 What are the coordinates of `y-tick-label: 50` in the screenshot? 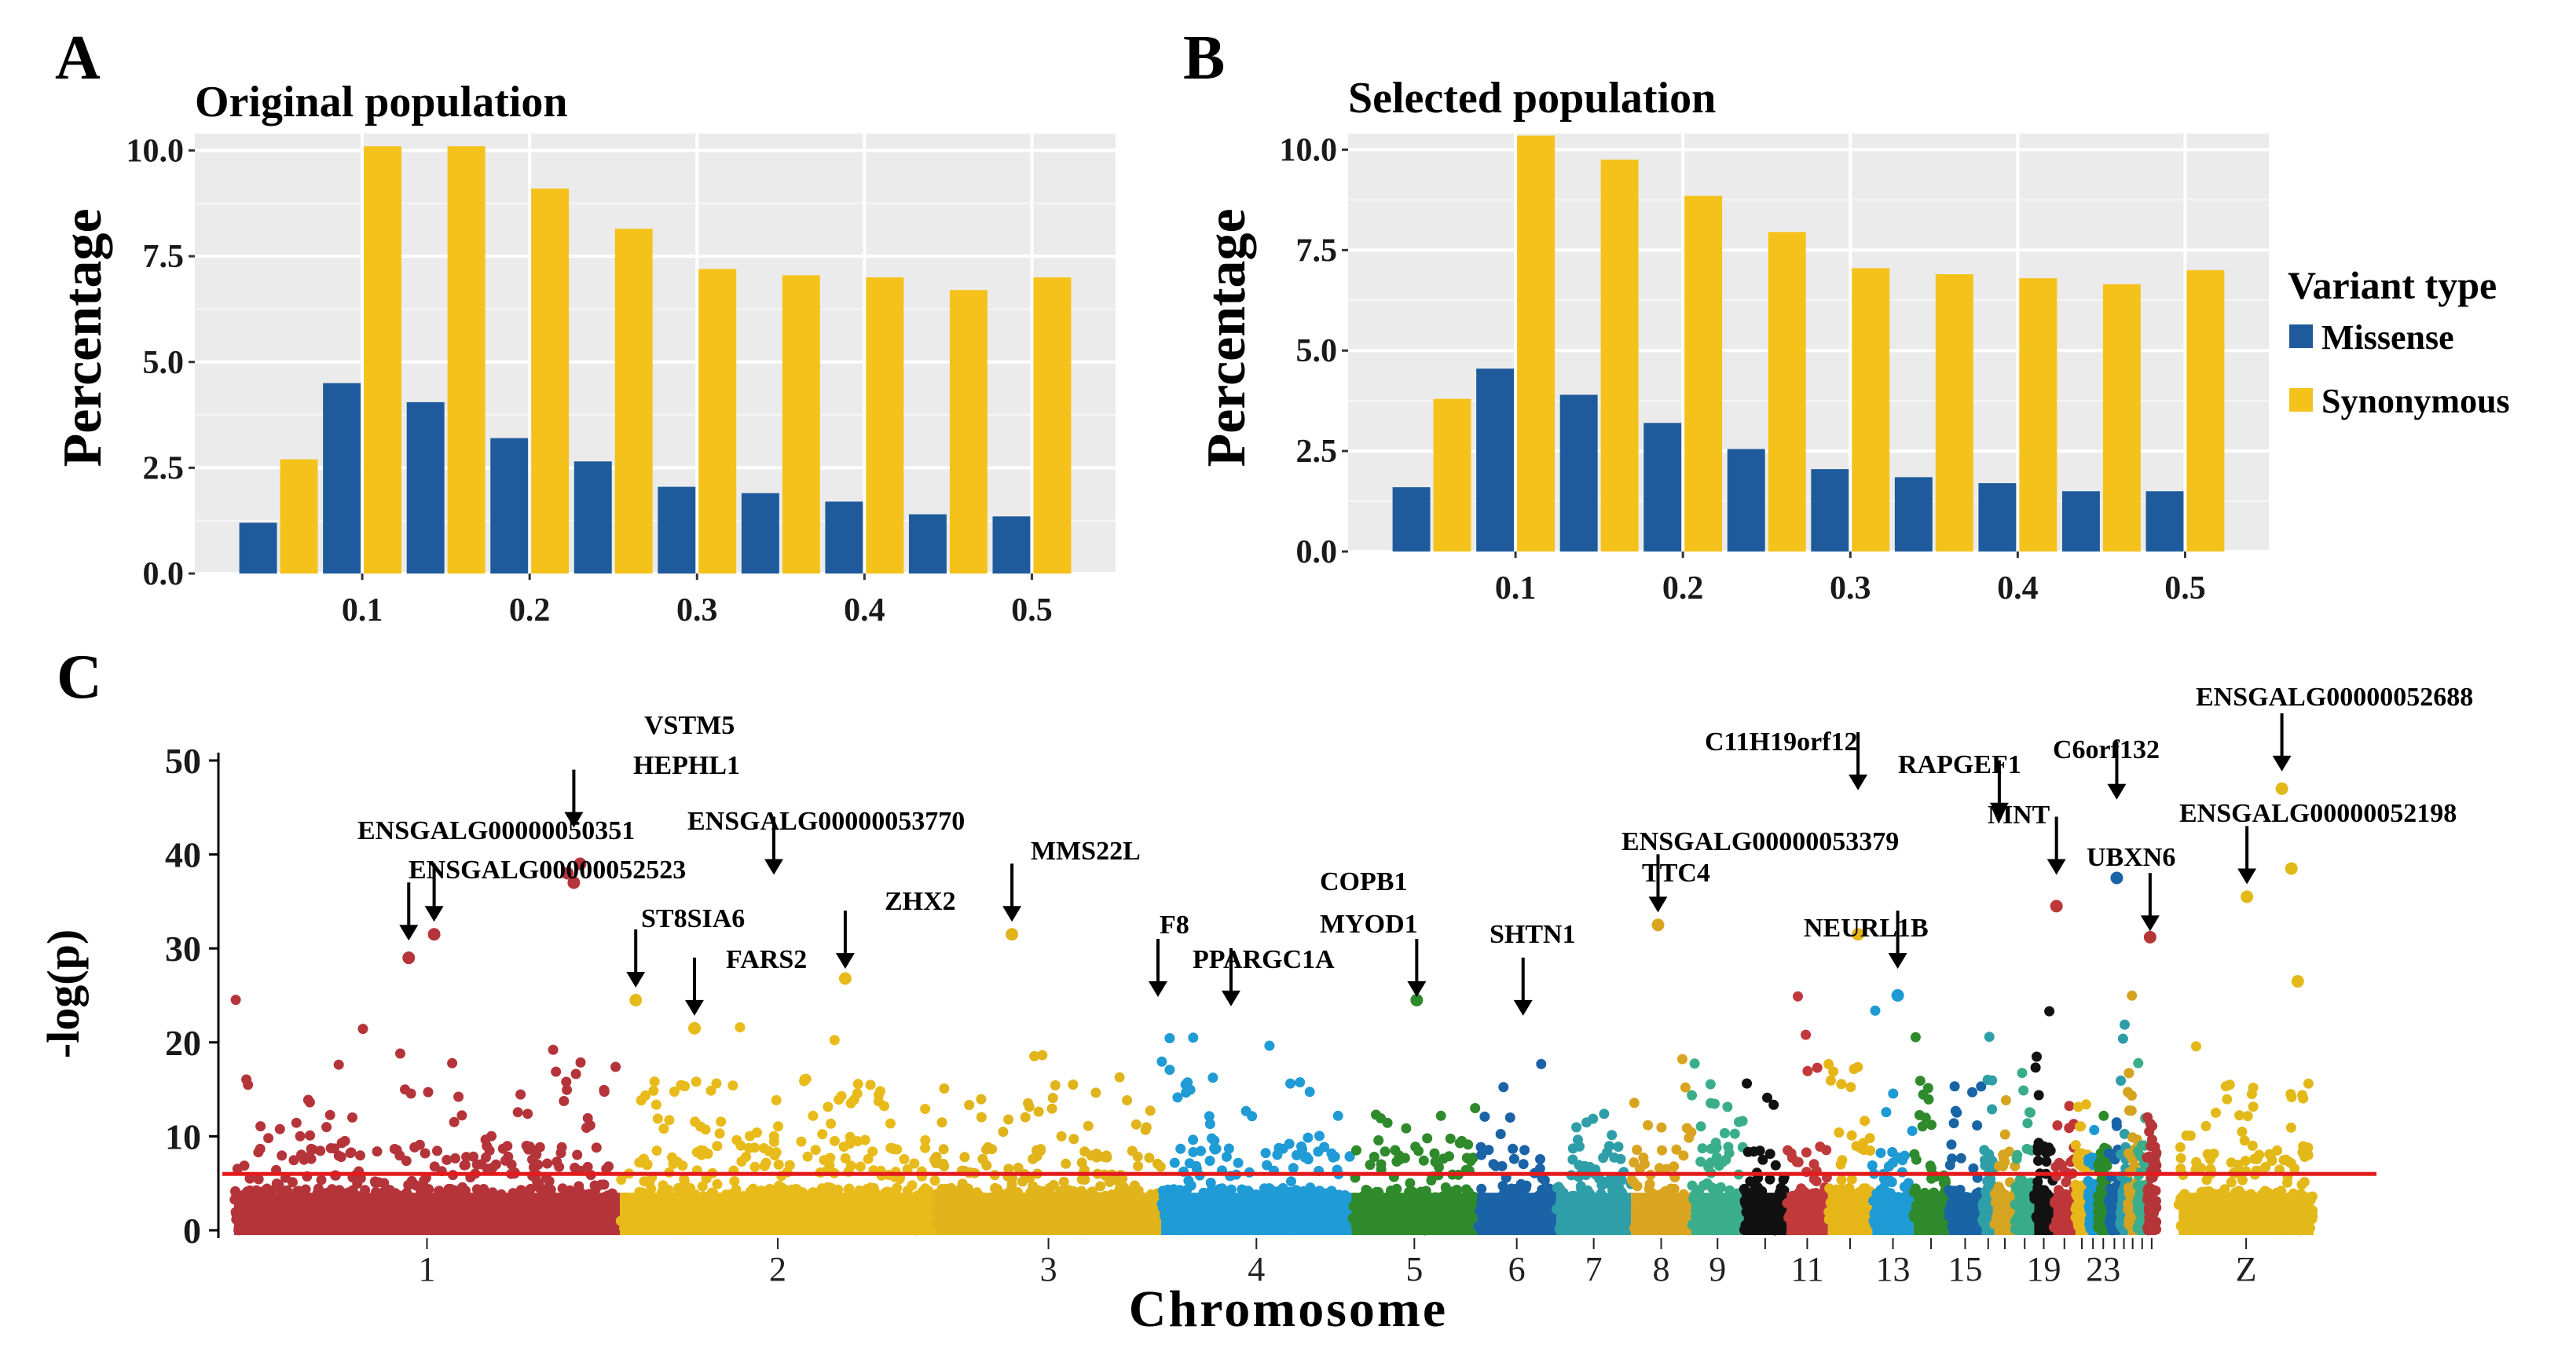 It's located at (183, 761).